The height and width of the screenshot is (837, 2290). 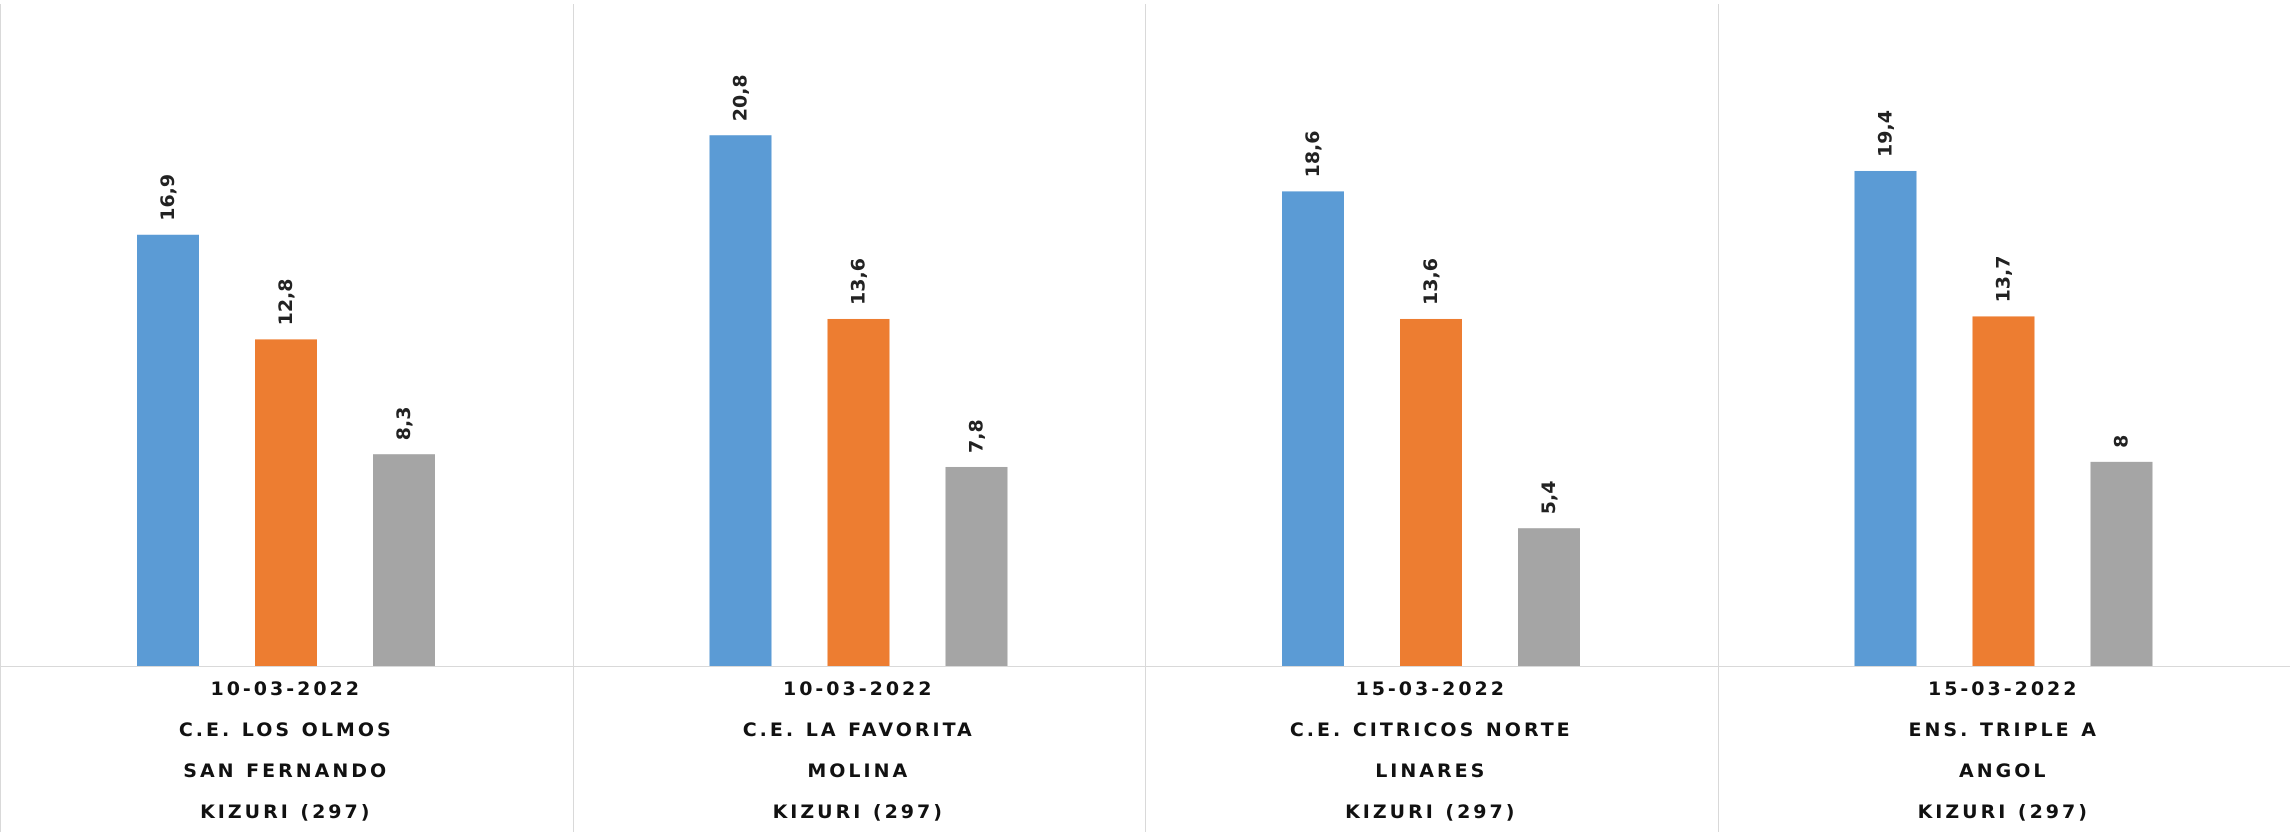 I want to click on data-label: 20,8, so click(x=741, y=97).